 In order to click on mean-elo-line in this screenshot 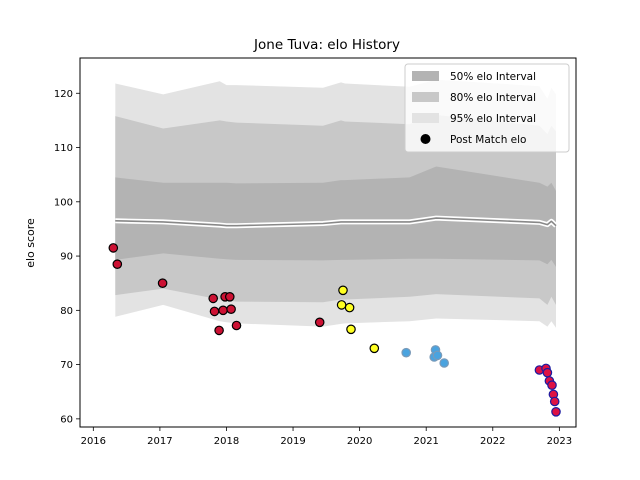, I will do `click(336, 222)`.